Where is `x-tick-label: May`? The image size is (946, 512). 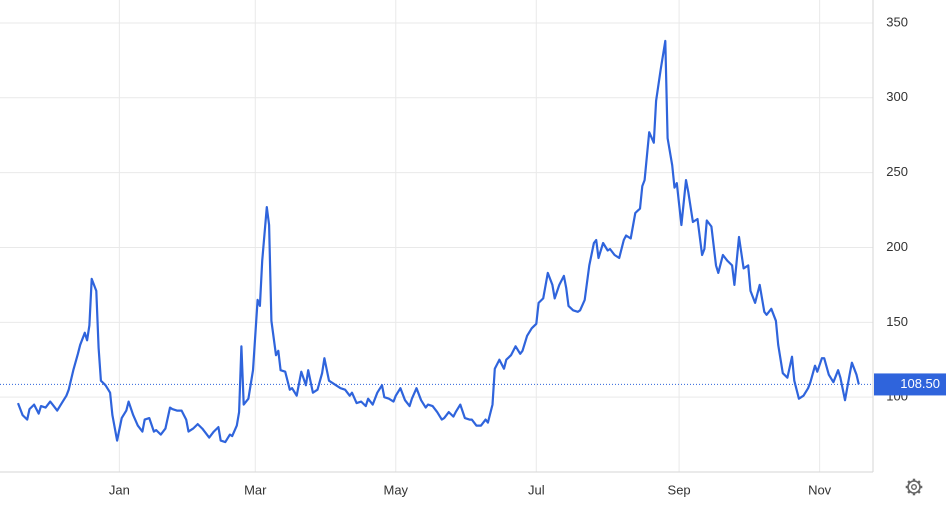 x-tick-label: May is located at coordinates (395, 489).